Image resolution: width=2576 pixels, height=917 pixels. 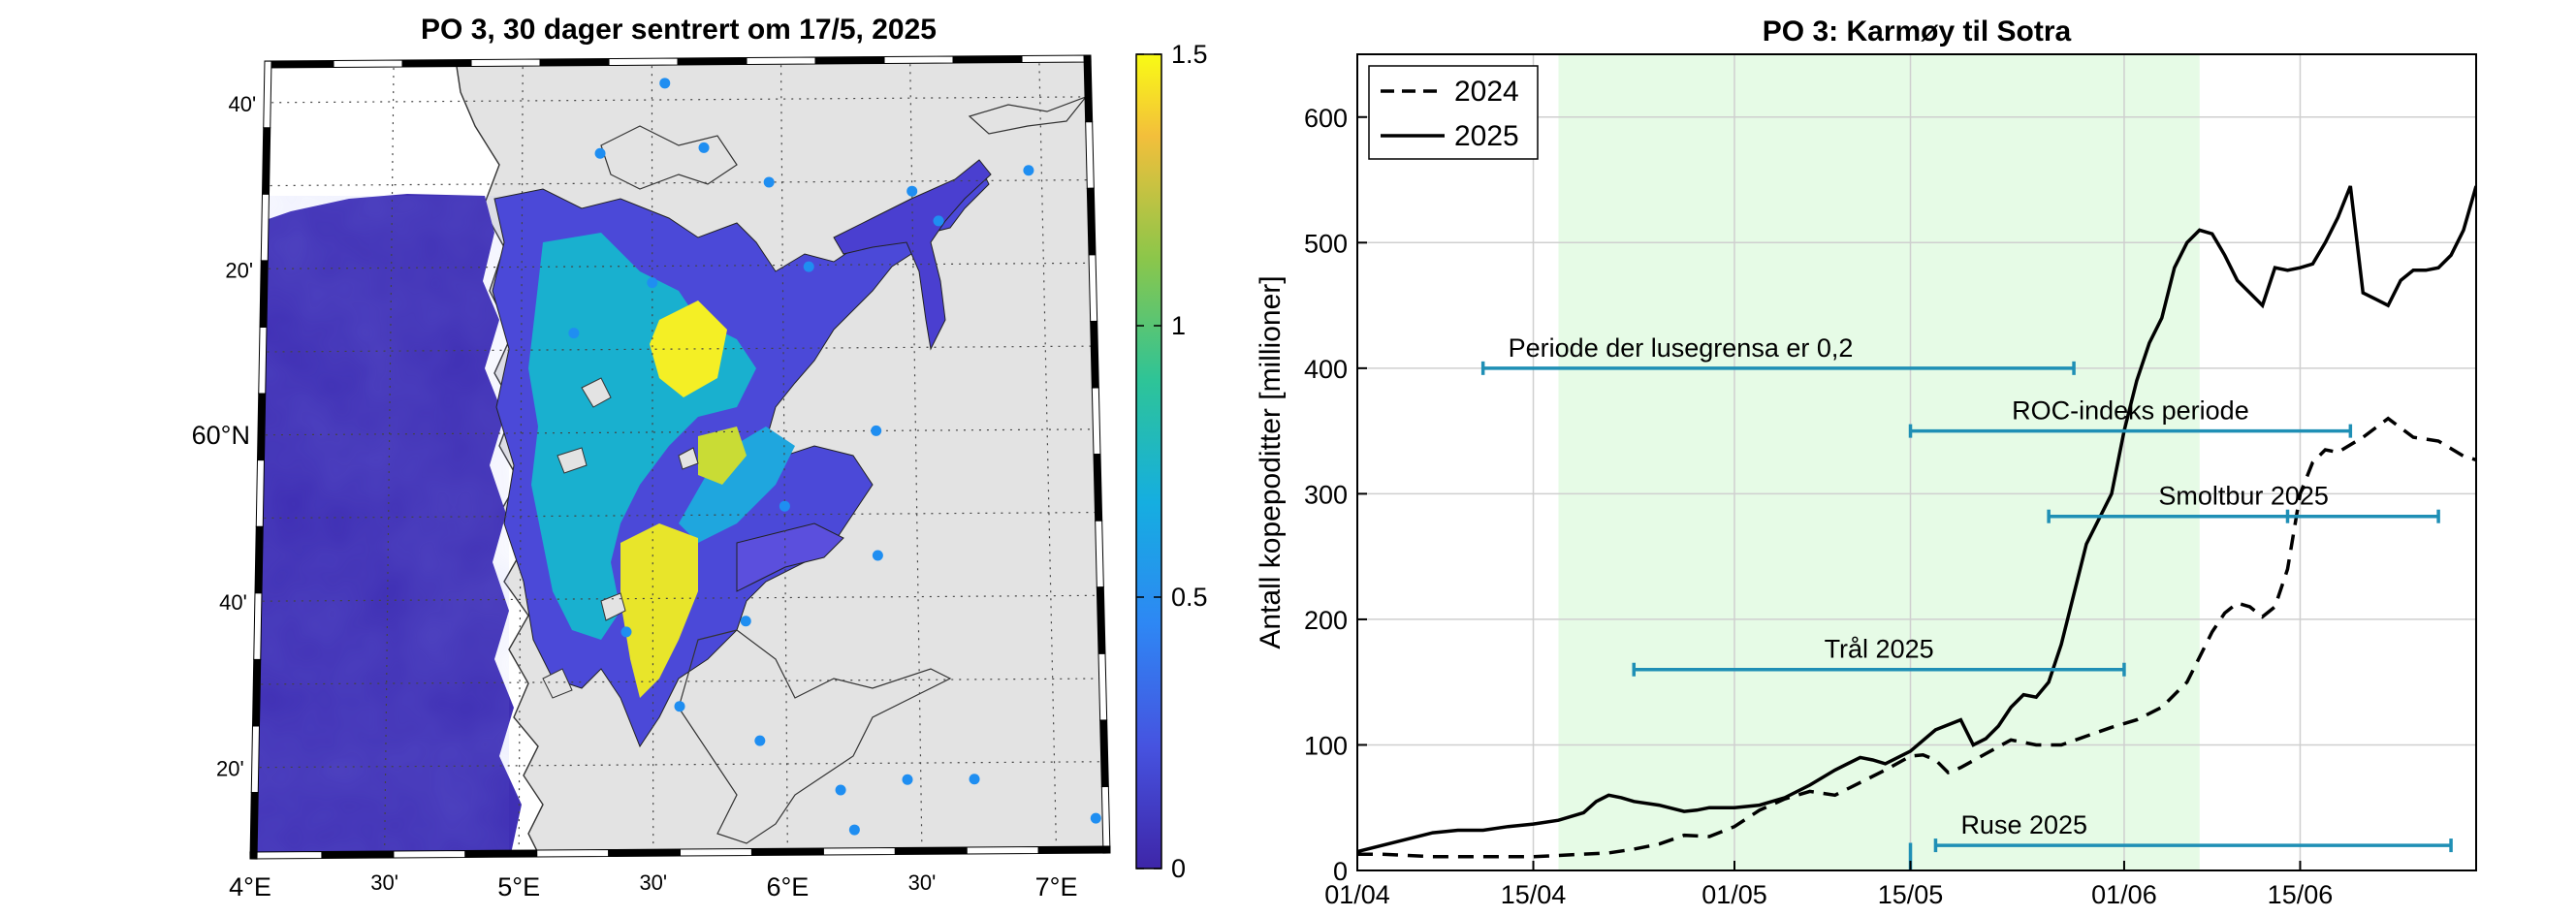 I want to click on colorbar-scale, so click(x=1148, y=461).